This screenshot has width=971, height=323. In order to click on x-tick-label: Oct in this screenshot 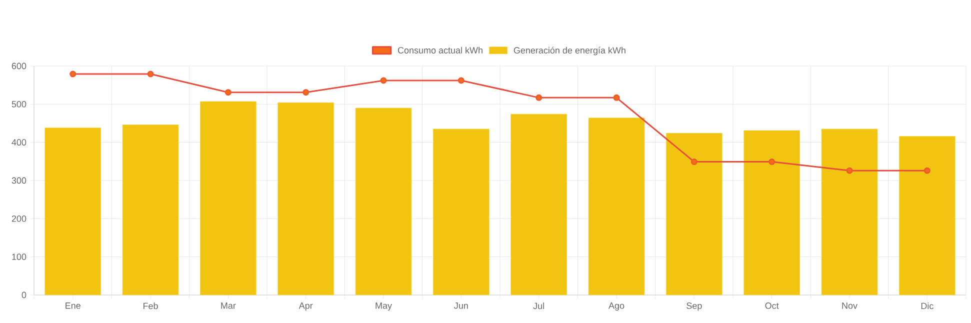, I will do `click(772, 305)`.